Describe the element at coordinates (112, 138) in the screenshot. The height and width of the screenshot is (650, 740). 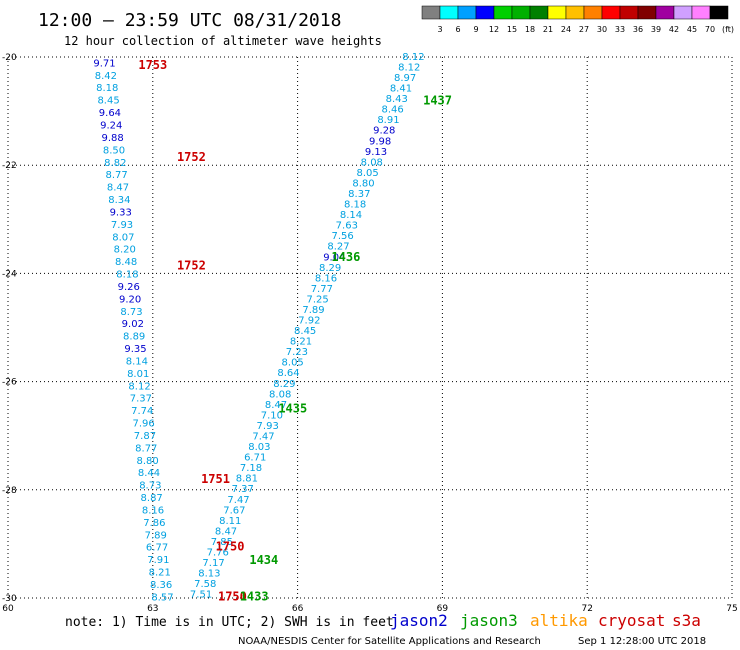
I see `wave-height-point: 9.88` at that location.